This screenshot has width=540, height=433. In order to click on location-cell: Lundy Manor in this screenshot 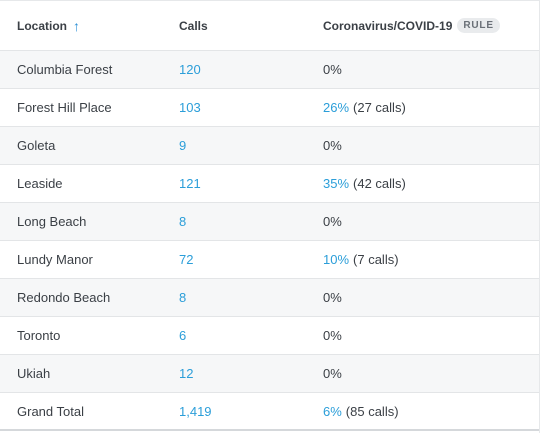, I will do `click(55, 259)`.